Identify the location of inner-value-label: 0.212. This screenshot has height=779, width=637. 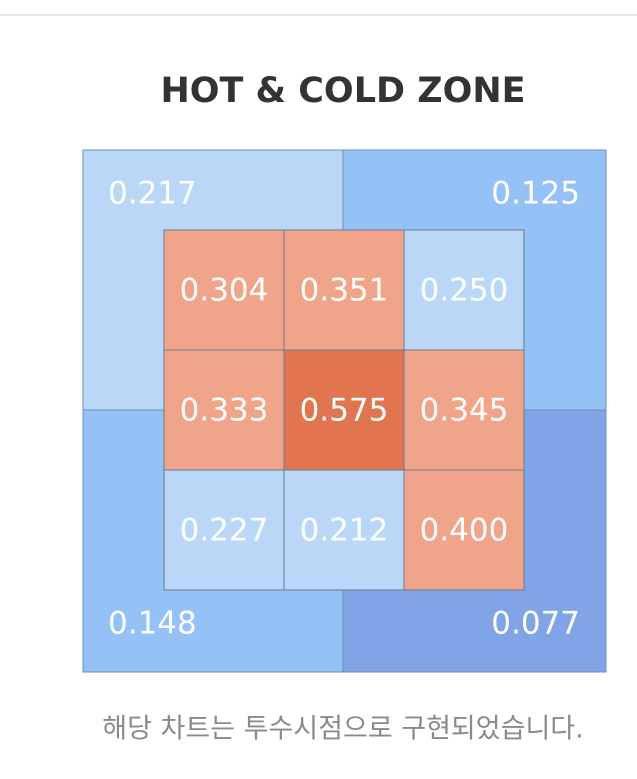
(344, 531).